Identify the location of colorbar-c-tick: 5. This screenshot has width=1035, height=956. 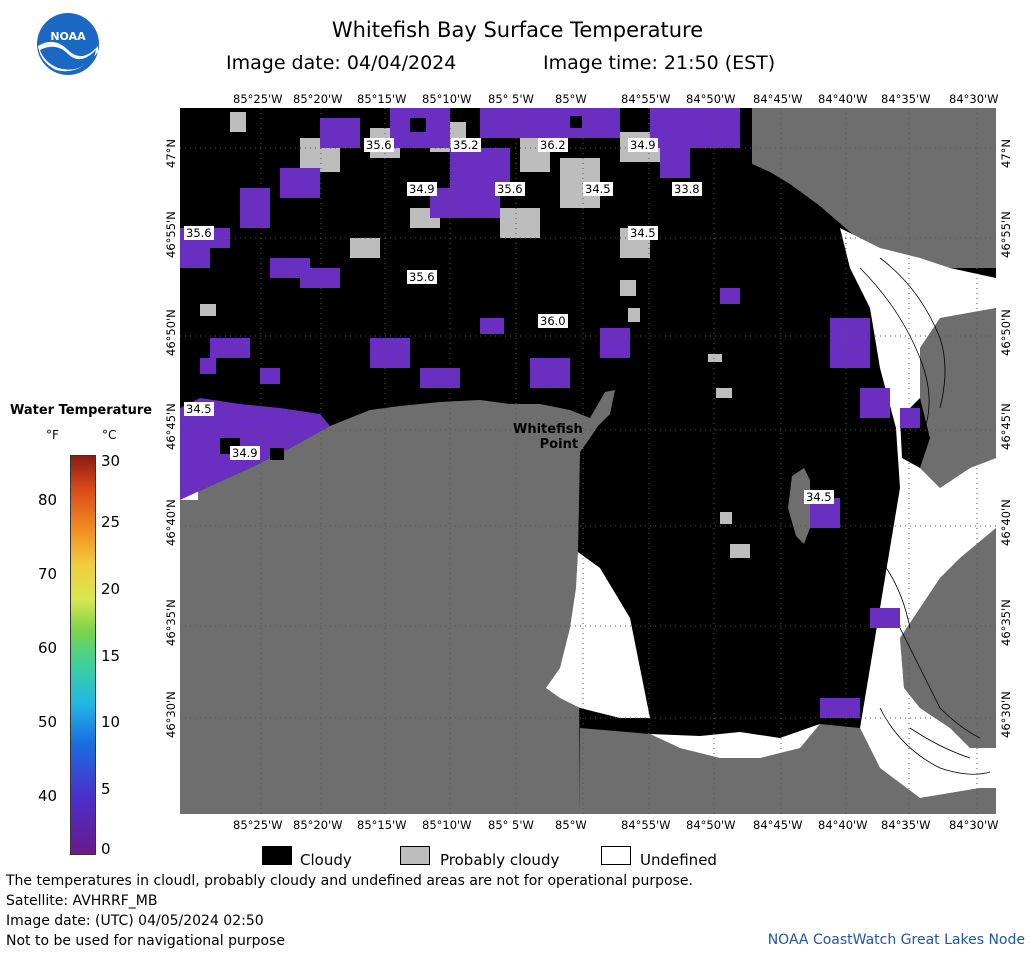
(106, 789).